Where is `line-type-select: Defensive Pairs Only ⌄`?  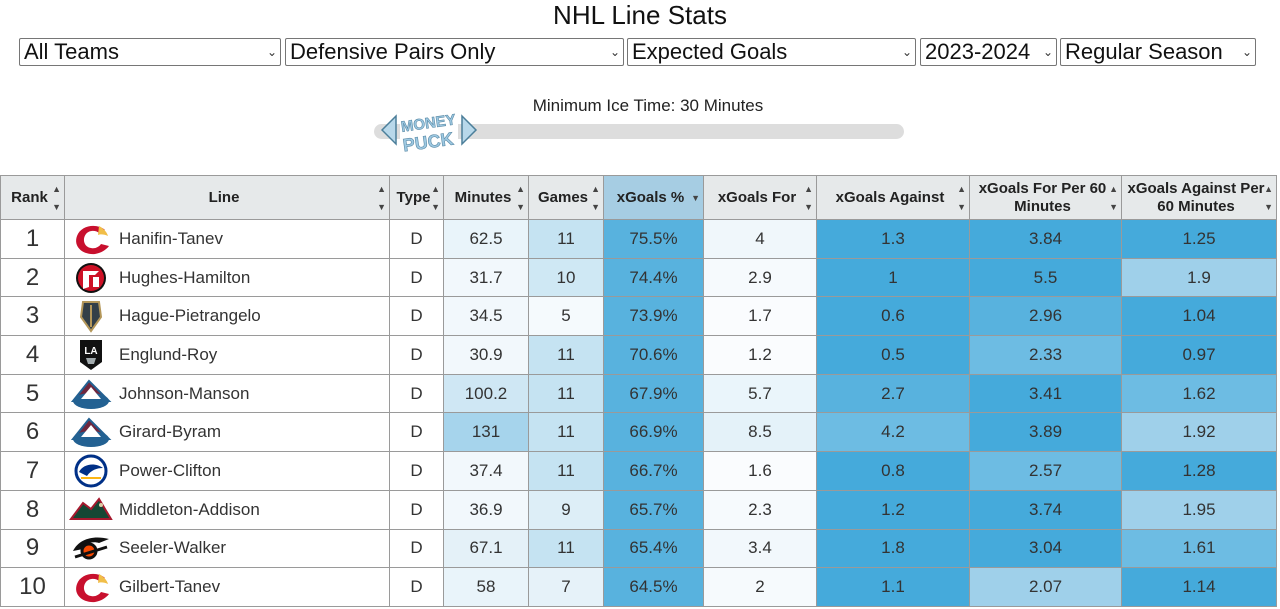 line-type-select: Defensive Pairs Only ⌄ is located at coordinates (454, 52).